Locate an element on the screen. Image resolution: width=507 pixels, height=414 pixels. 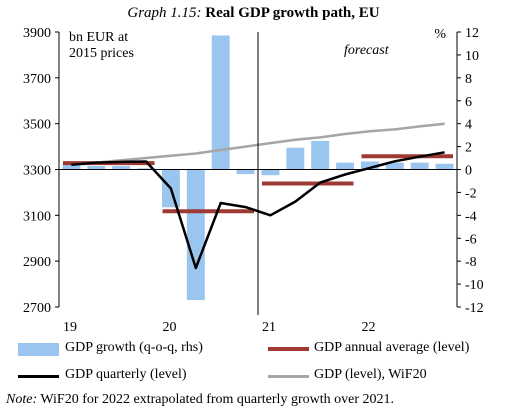
right-tick-label: 12 is located at coordinates (472, 33).